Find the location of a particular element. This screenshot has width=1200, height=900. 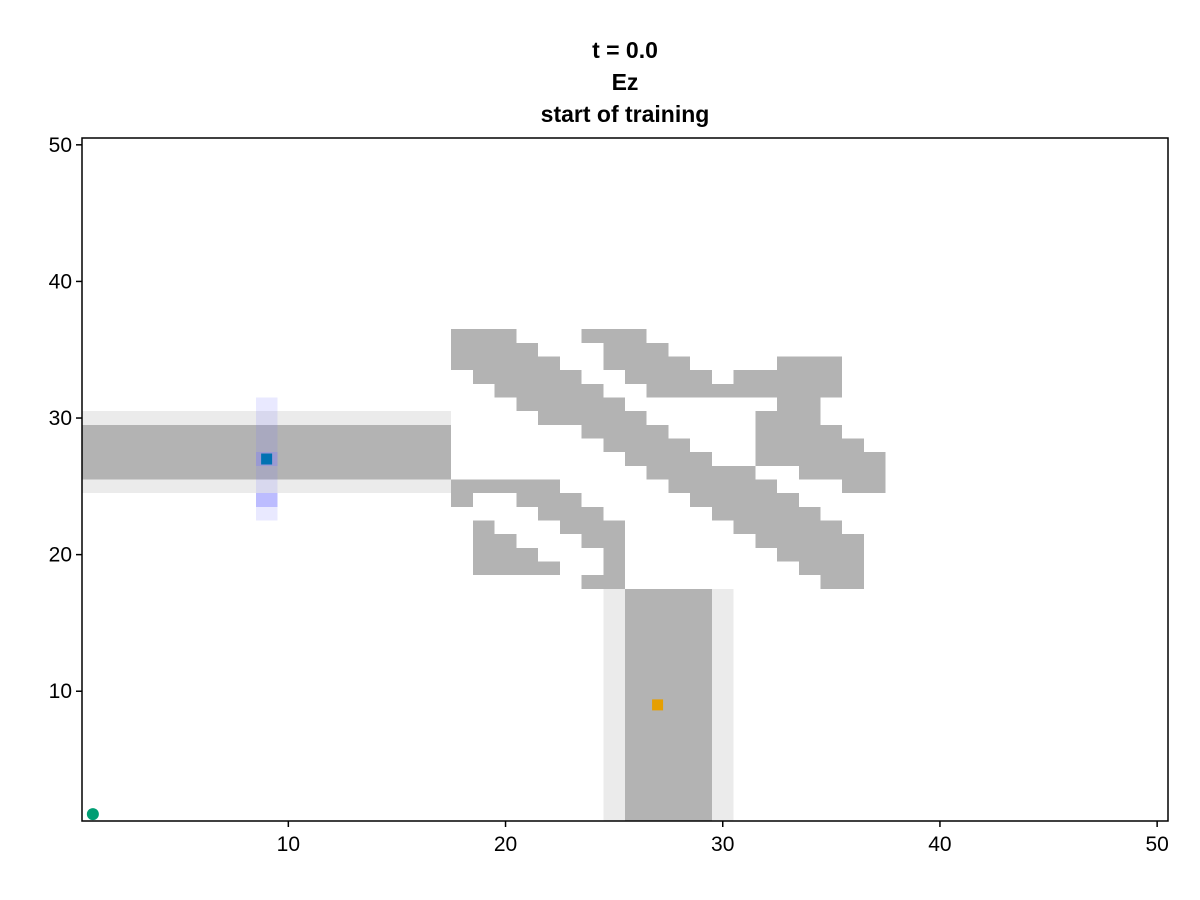

origin-marker is located at coordinates (92, 814).